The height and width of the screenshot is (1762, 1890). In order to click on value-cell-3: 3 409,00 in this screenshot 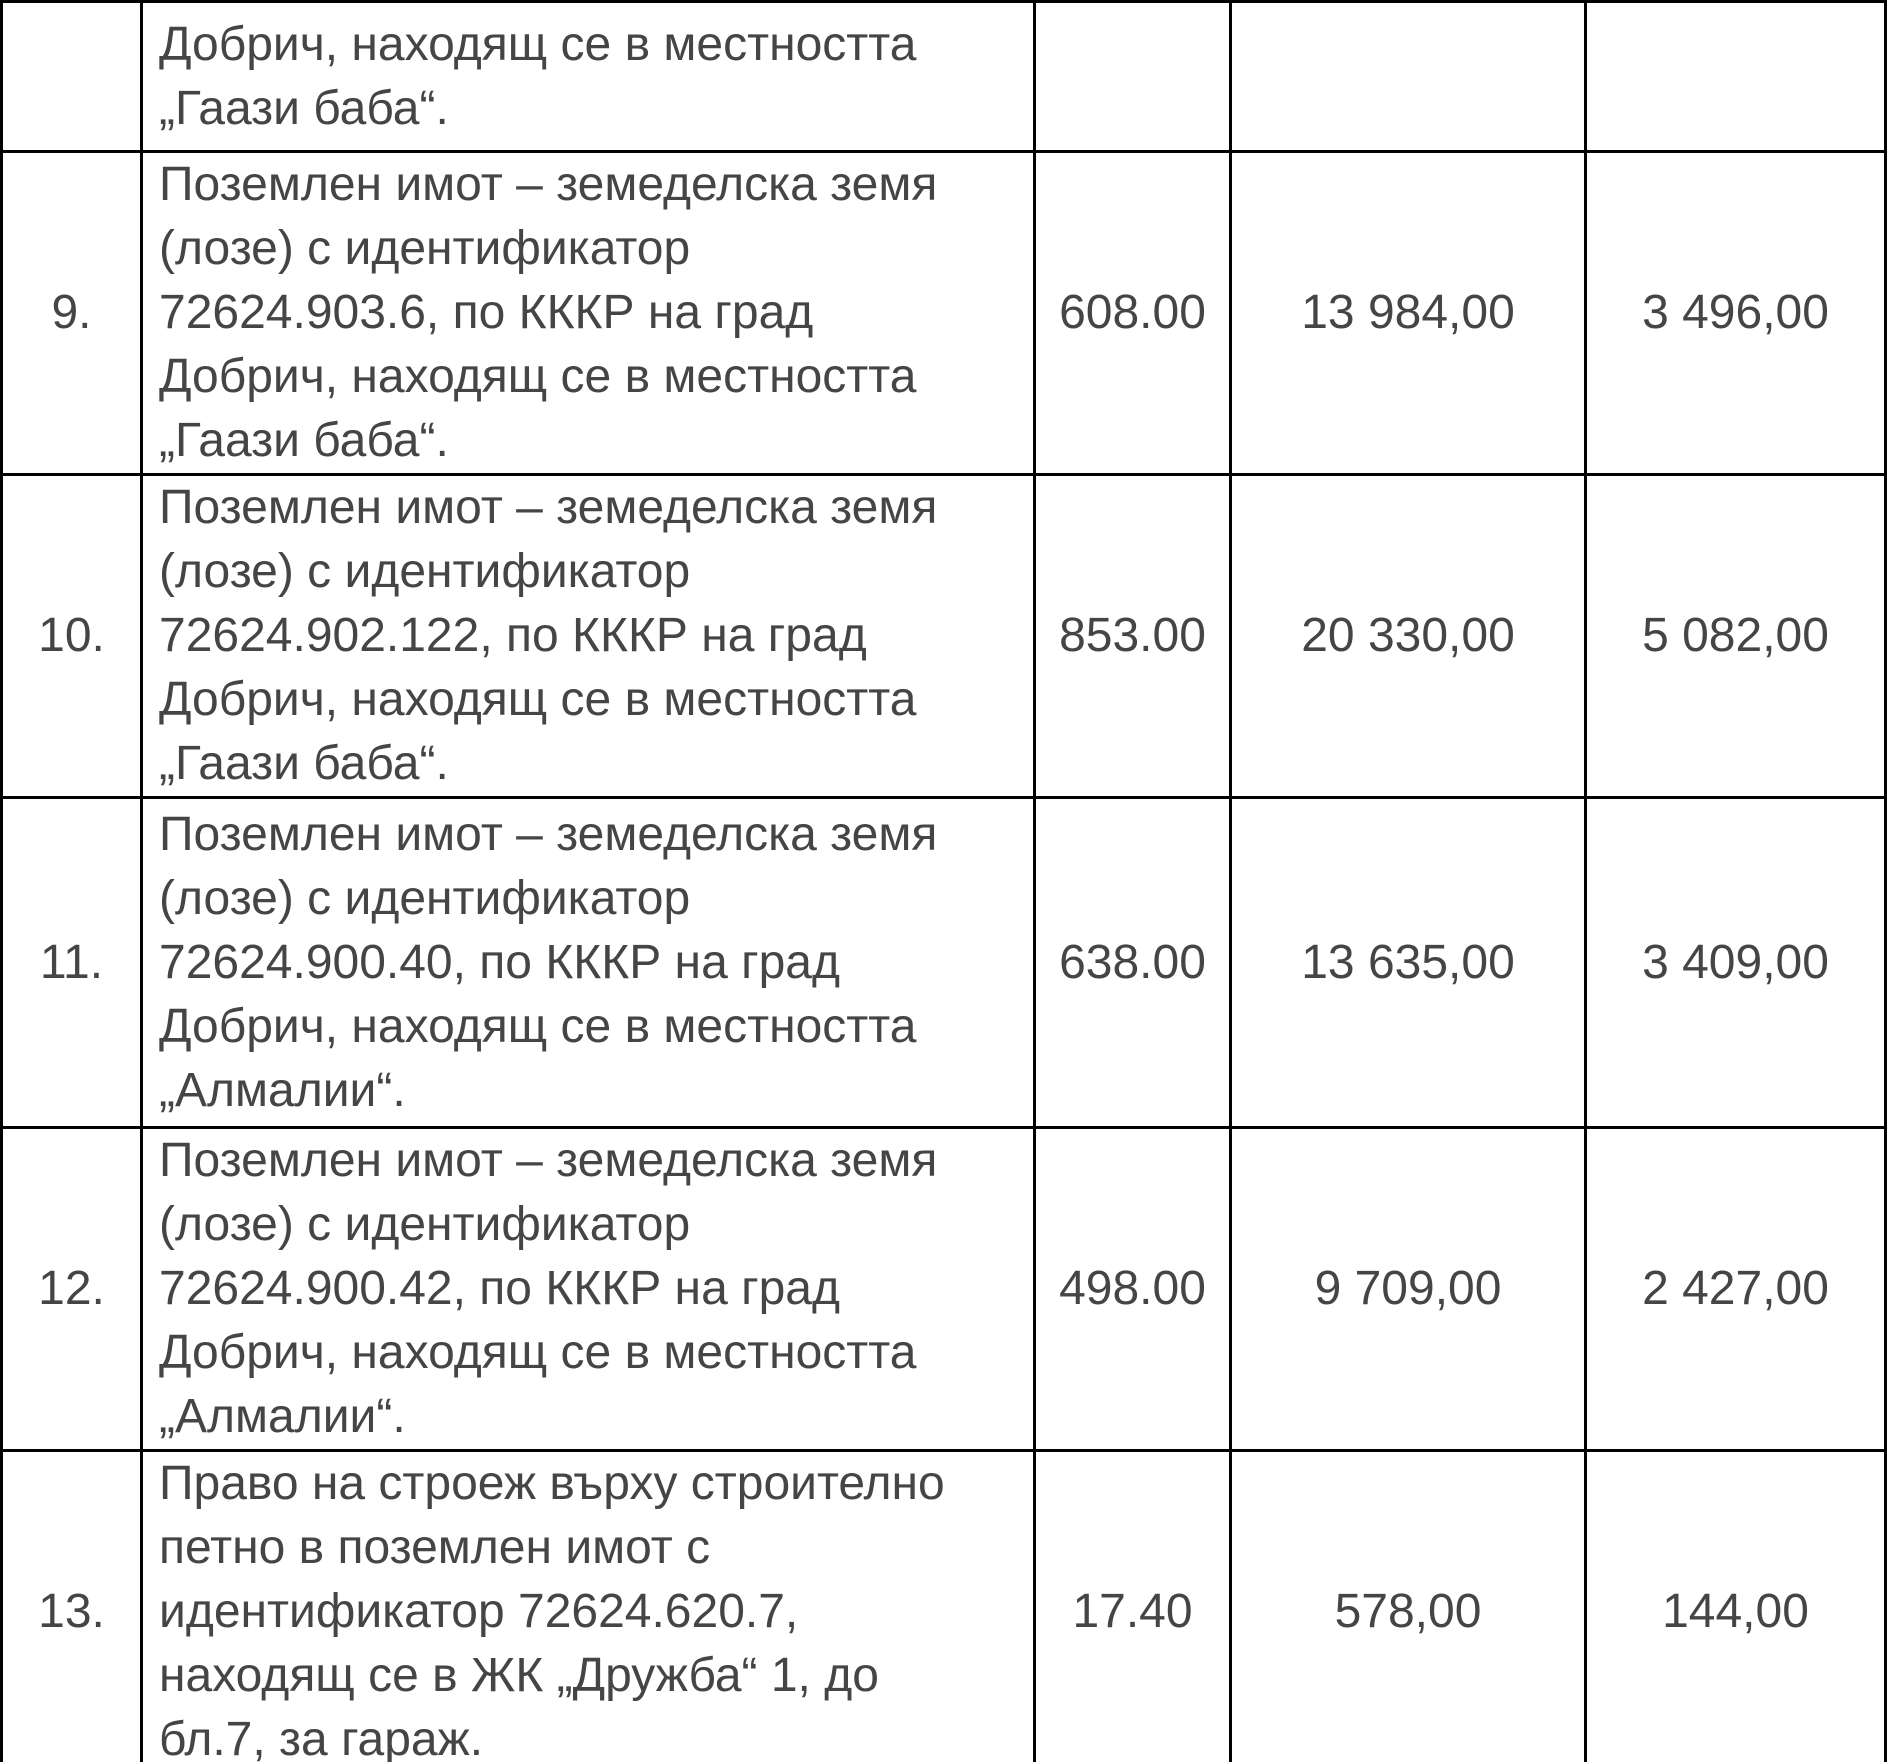, I will do `click(1735, 962)`.